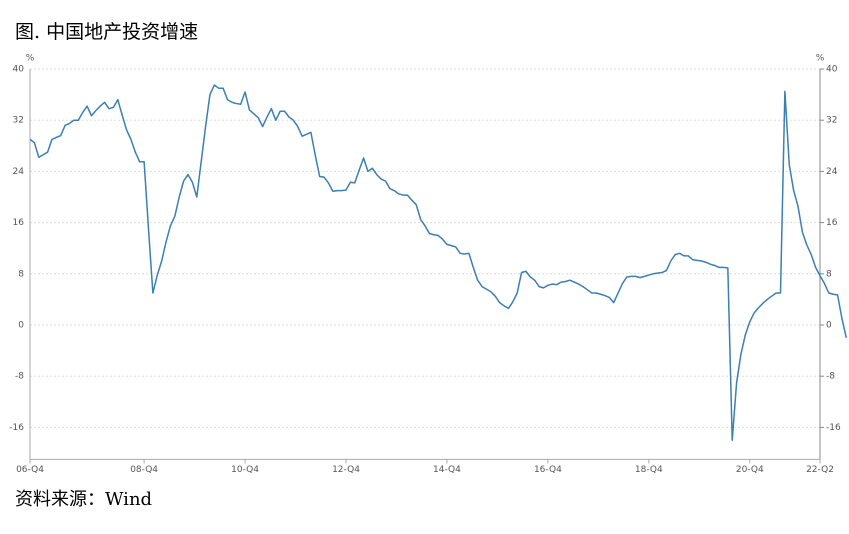 This screenshot has height=534, width=849. Describe the element at coordinates (106, 32) in the screenshot. I see `chart-title: 图. 中国地产投资增速` at that location.